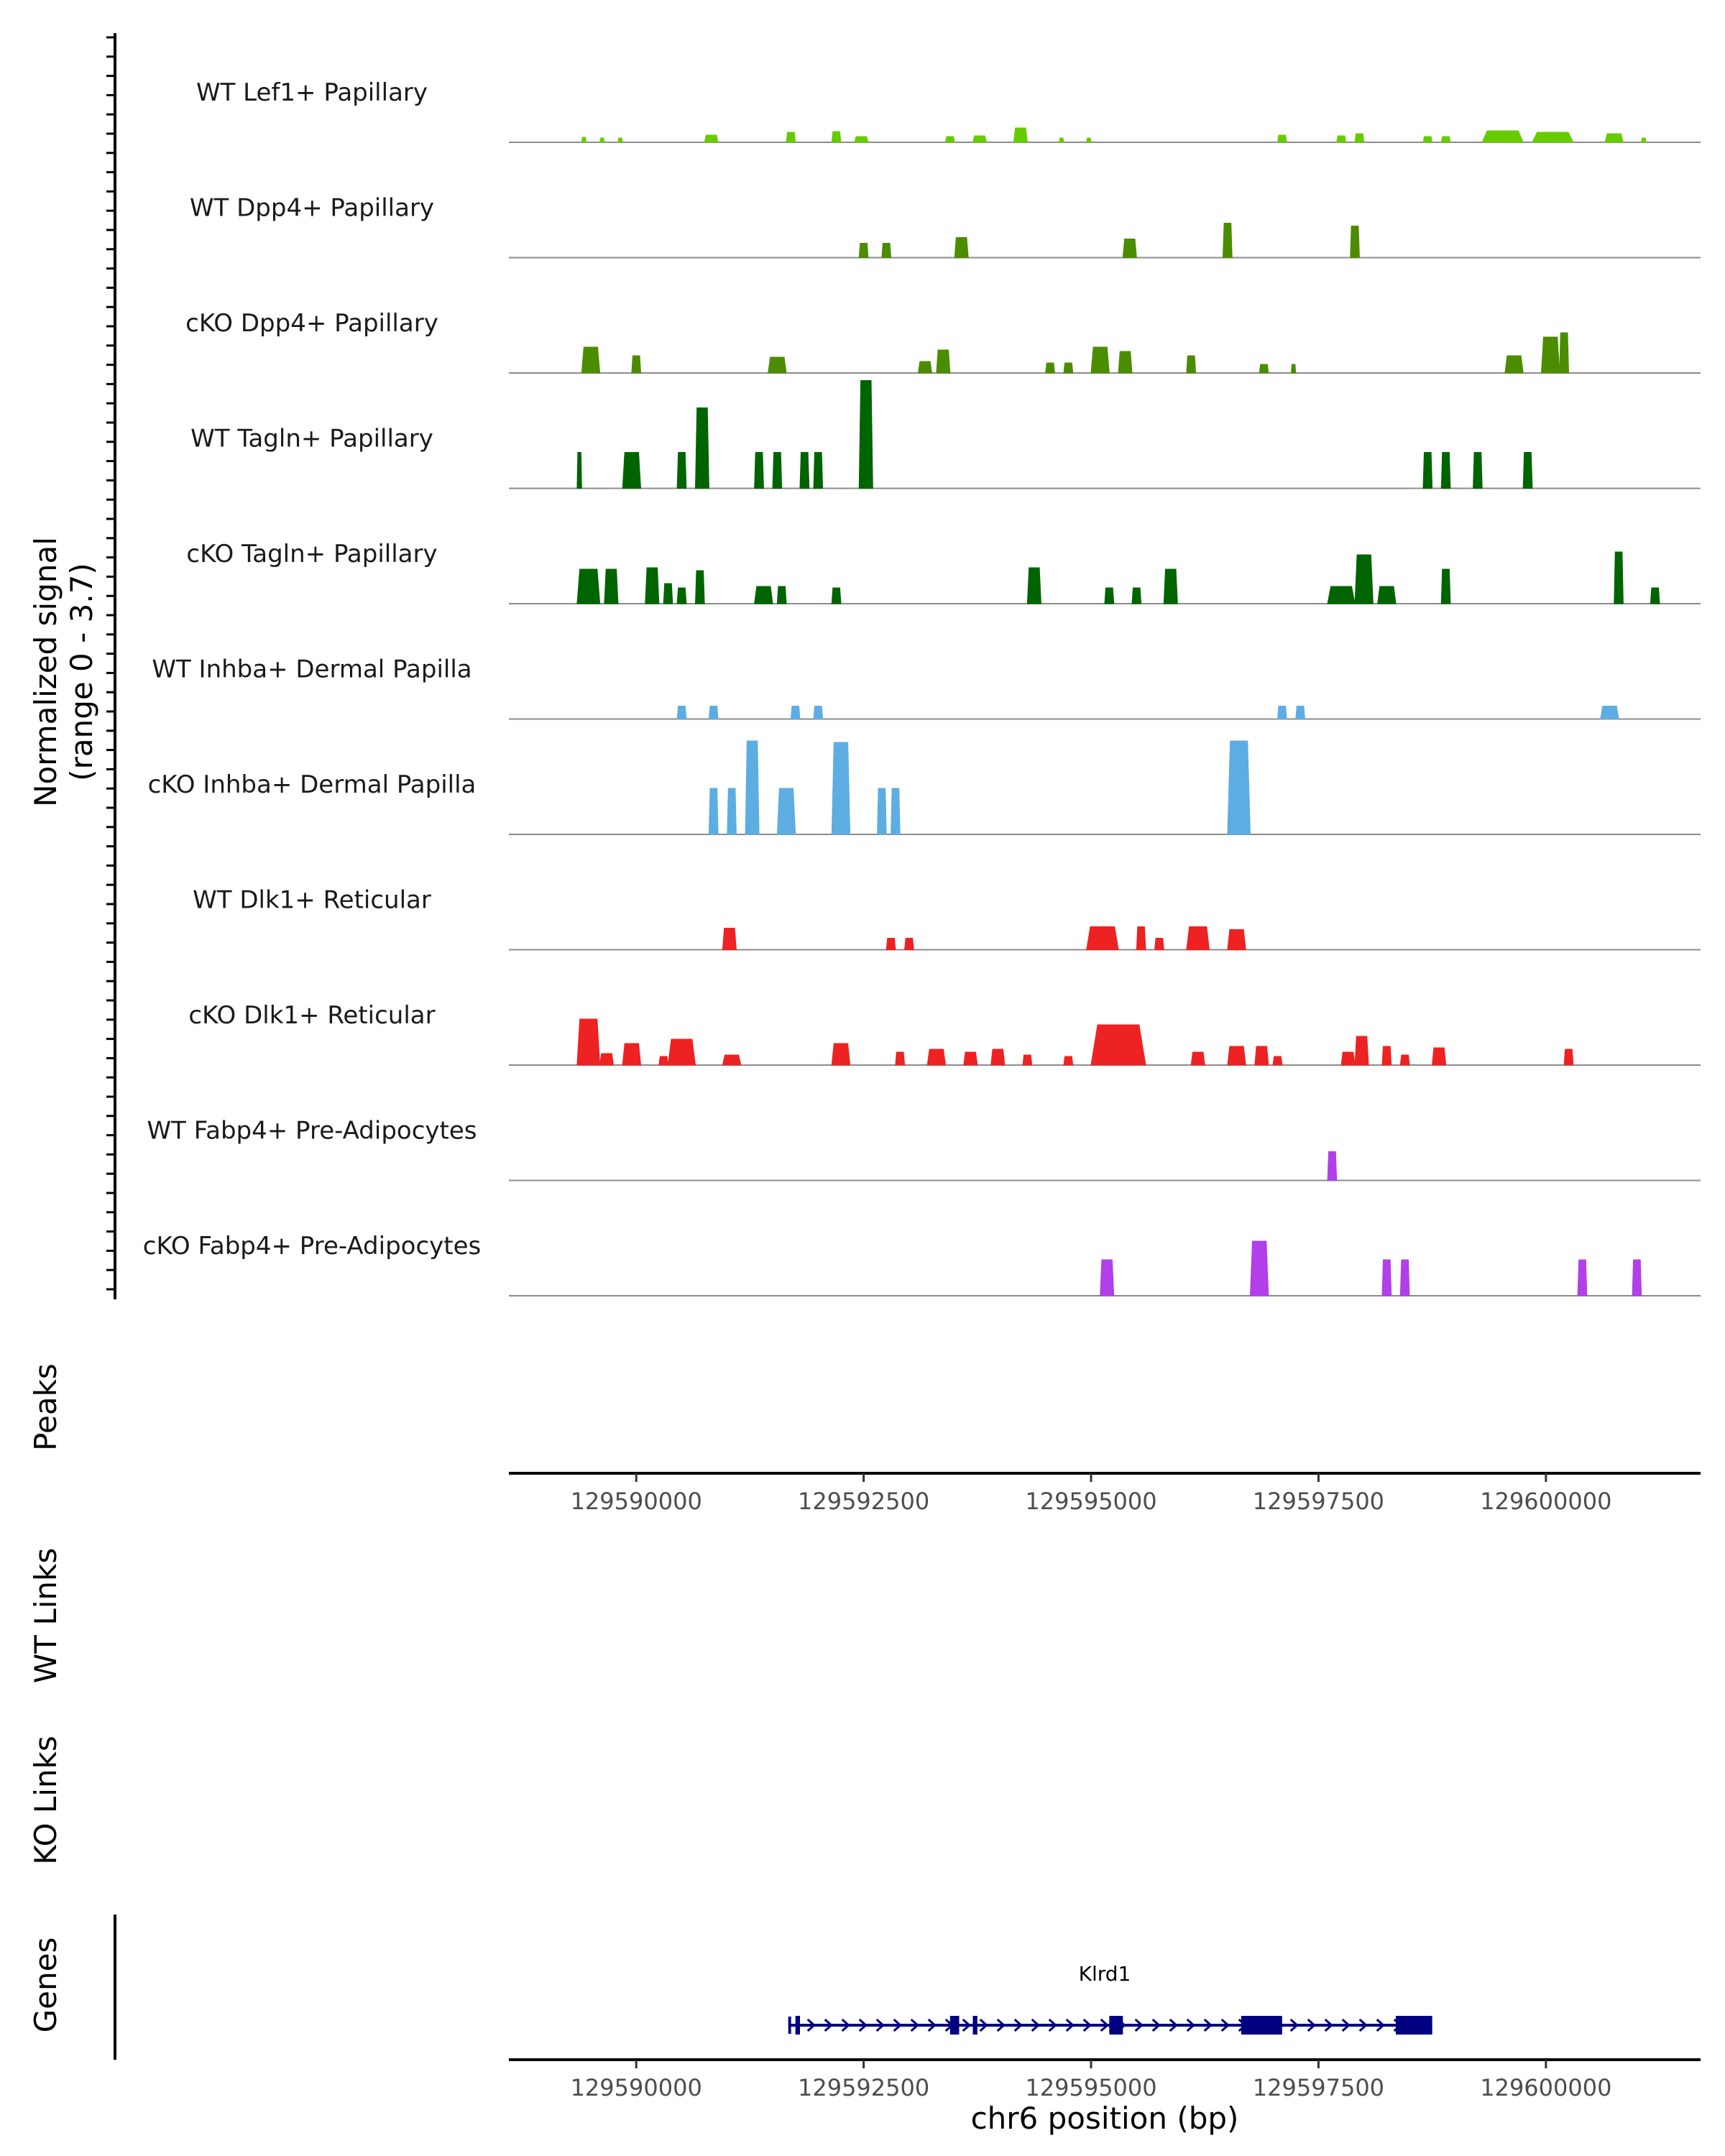 This screenshot has height=2156, width=1725. What do you see at coordinates (45, 672) in the screenshot?
I see `signal-y-axis-title-line1: Normalized signal` at bounding box center [45, 672].